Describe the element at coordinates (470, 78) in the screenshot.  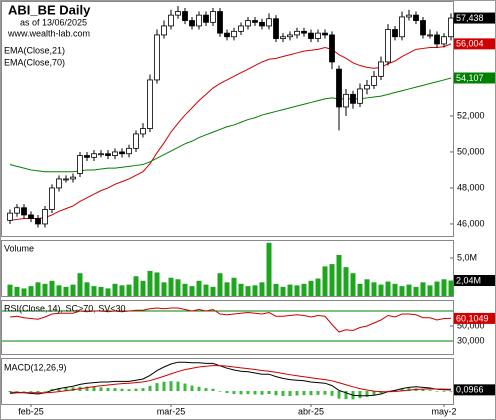
I see `value-marker-label: 54,107` at that location.